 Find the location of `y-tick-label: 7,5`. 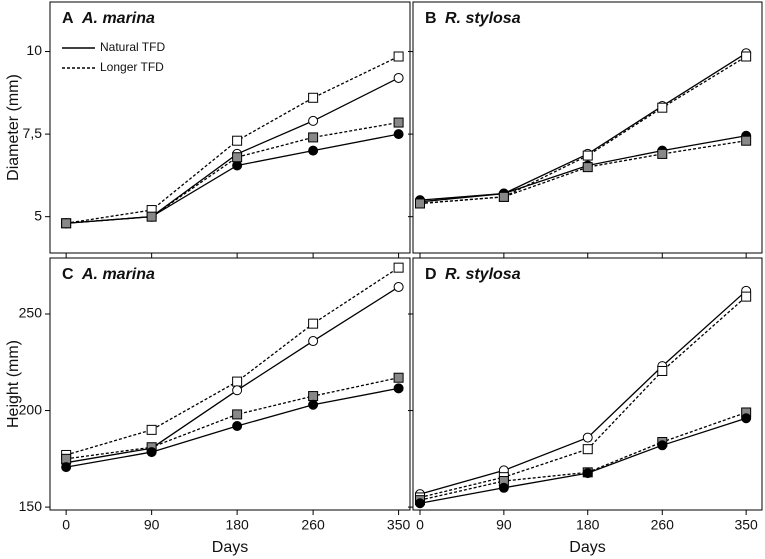

y-tick-label: 7,5 is located at coordinates (33, 133).